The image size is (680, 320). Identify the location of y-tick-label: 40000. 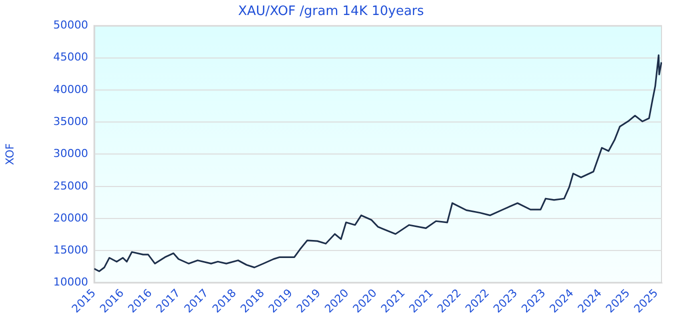
(70, 89).